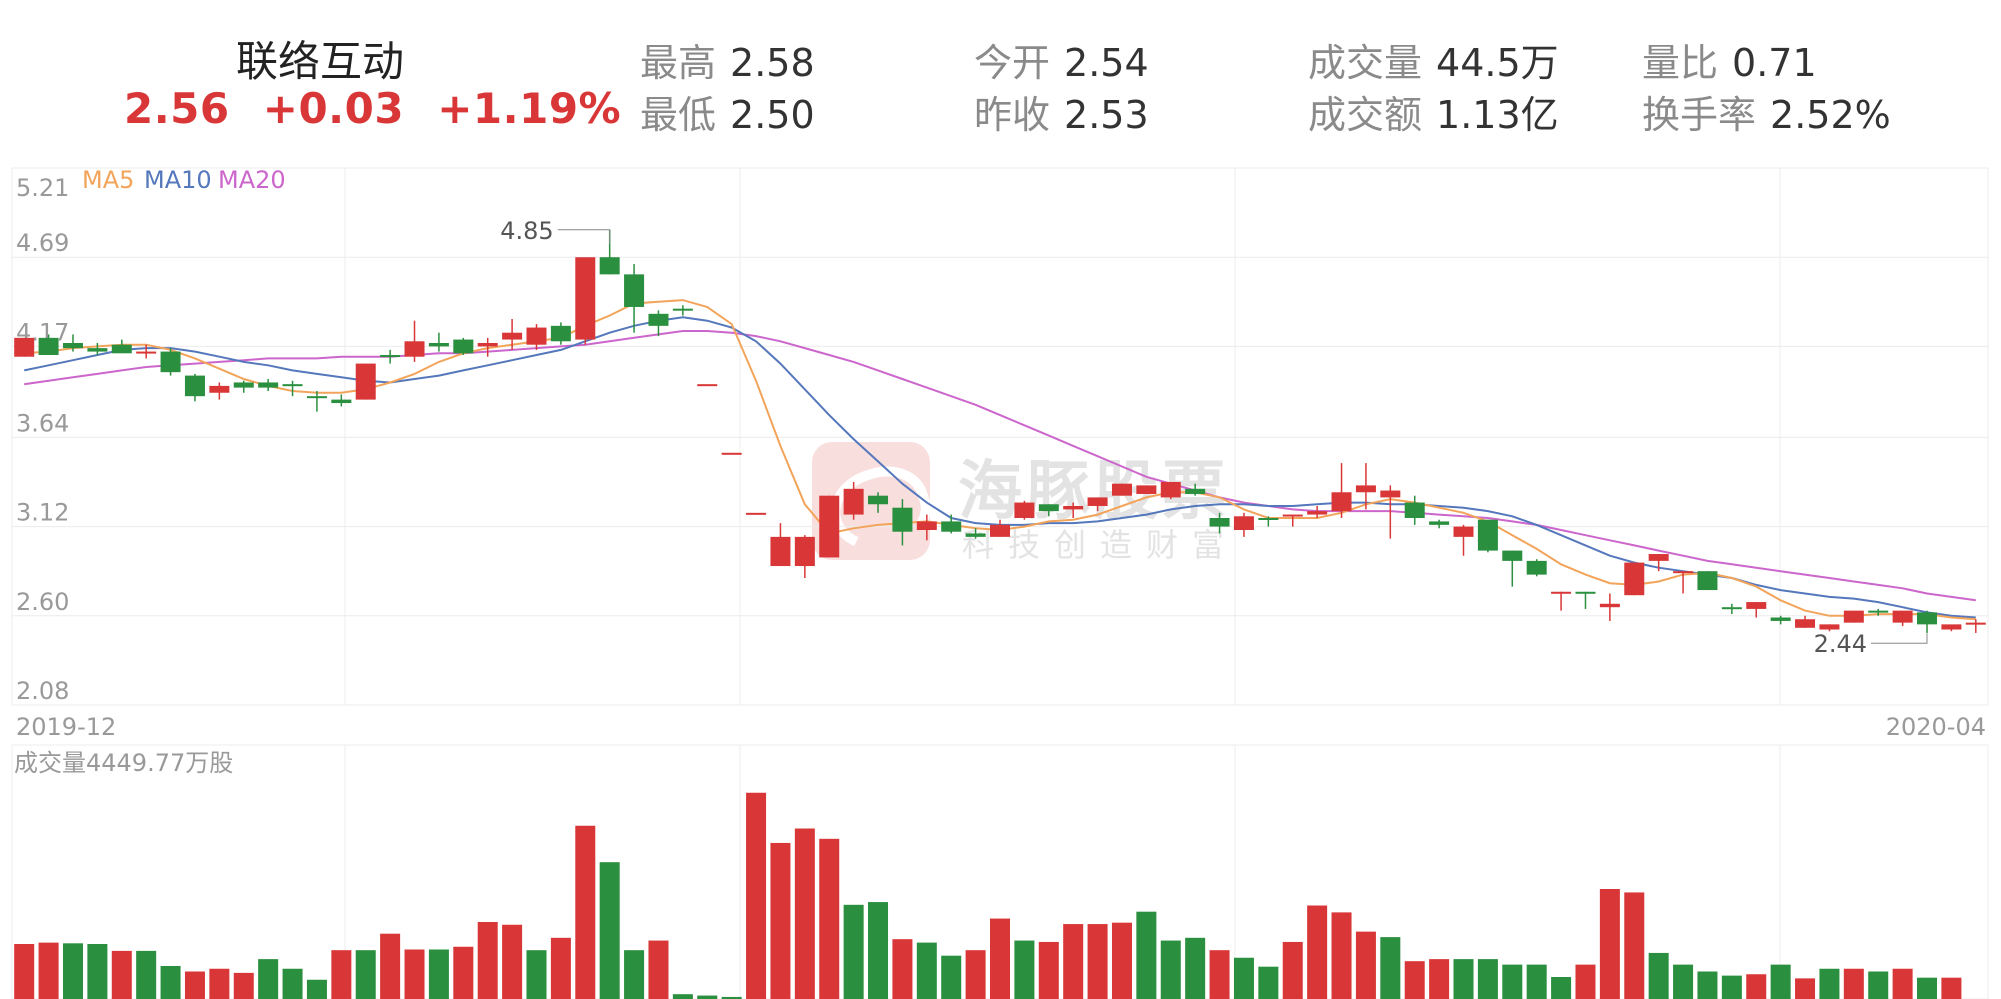  What do you see at coordinates (42, 423) in the screenshot?
I see `y-tick-label: 3.64` at bounding box center [42, 423].